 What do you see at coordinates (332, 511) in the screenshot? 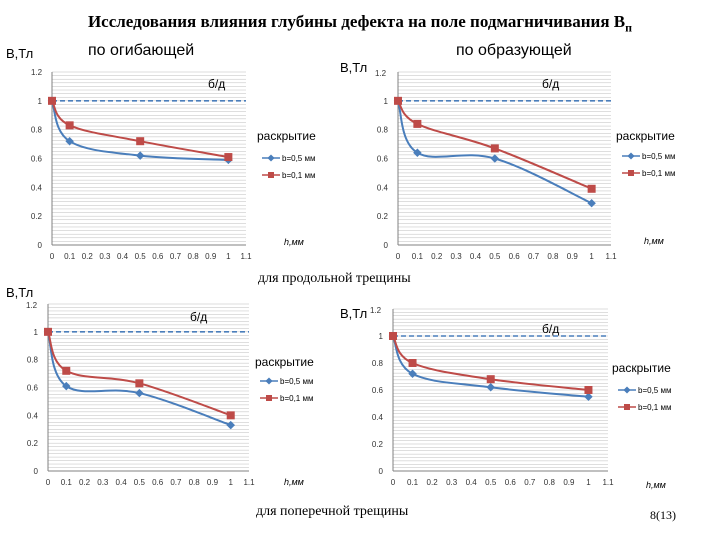
I see `caption-transverse-crack: для поперечной трещины` at bounding box center [332, 511].